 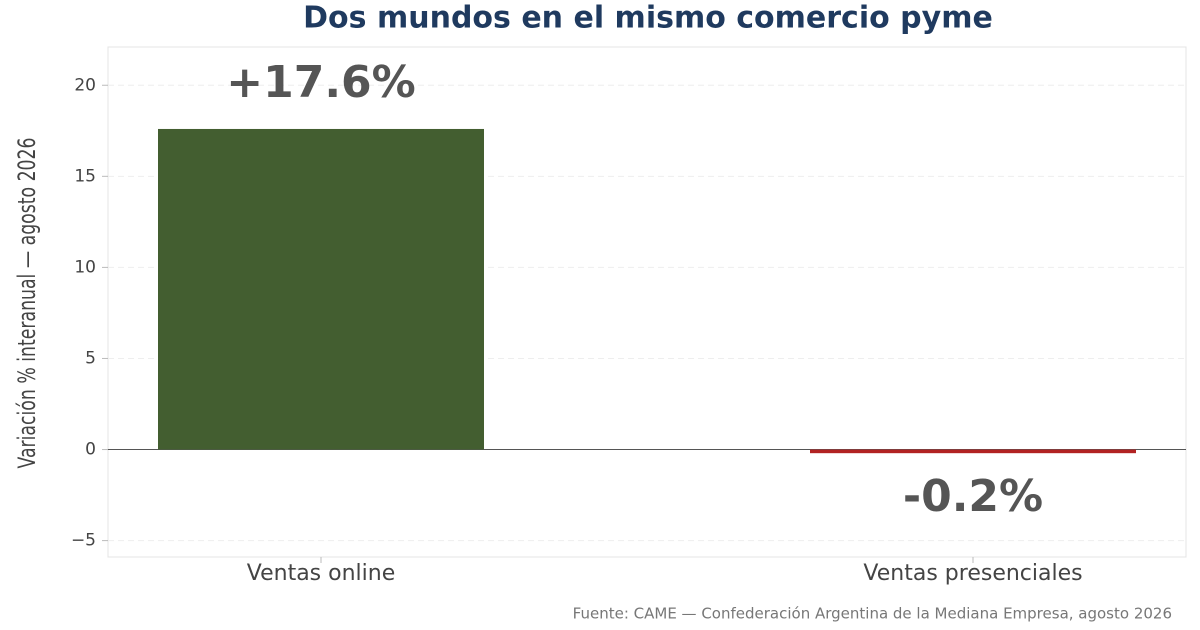 What do you see at coordinates (85, 176) in the screenshot?
I see `y-tick-label: 15` at bounding box center [85, 176].